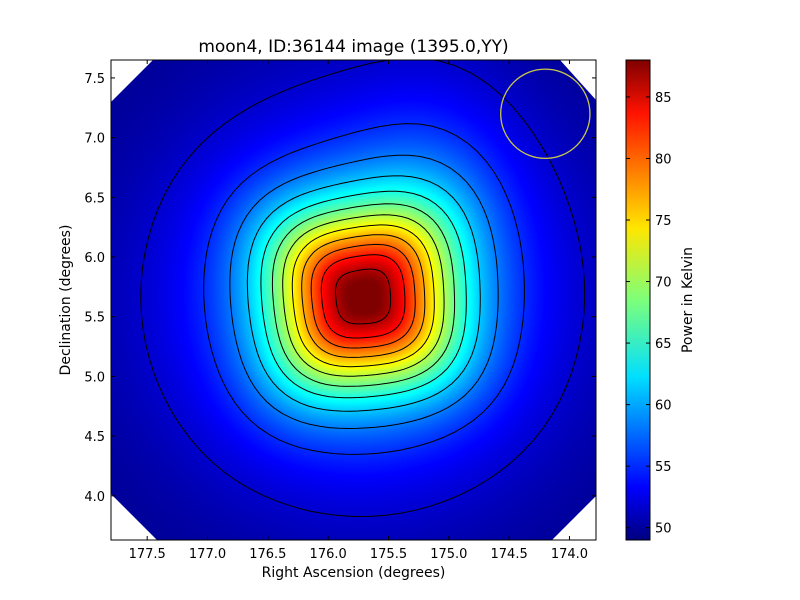 The width and height of the screenshot is (800, 600). What do you see at coordinates (328, 554) in the screenshot?
I see `x-tick-label: 176.0` at bounding box center [328, 554].